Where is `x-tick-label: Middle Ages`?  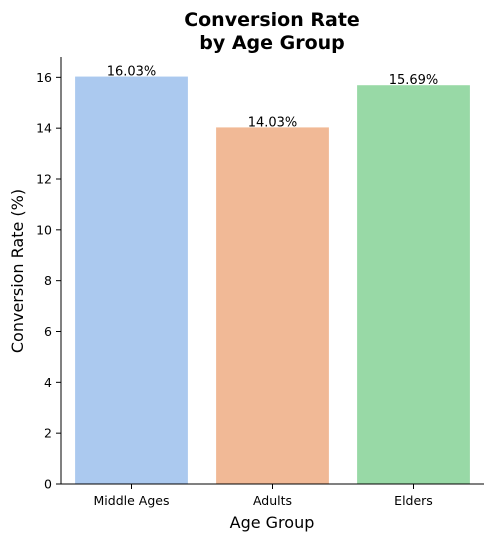 x-tick-label: Middle Ages is located at coordinates (132, 500).